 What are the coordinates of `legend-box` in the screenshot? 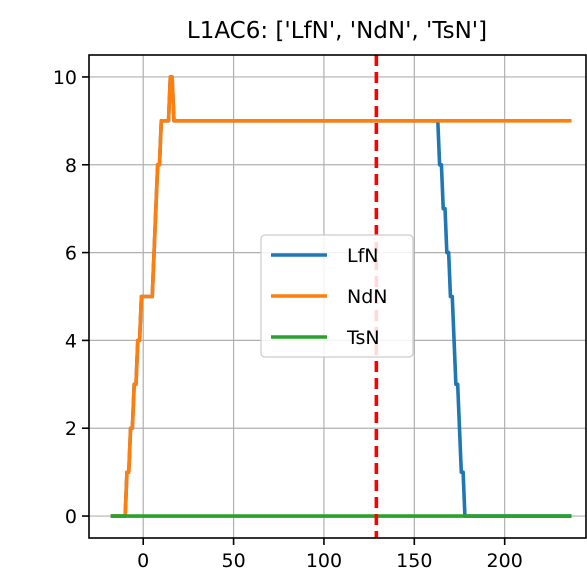 It's located at (337, 296).